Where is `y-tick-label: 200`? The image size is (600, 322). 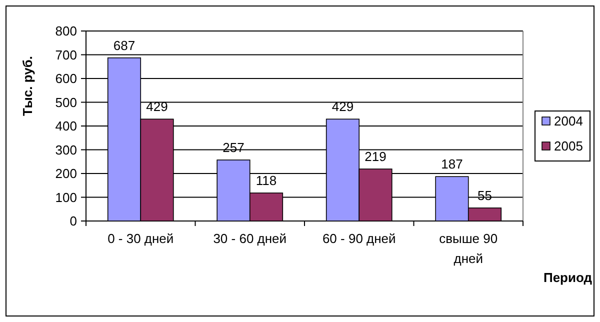
y-tick-label: 200 is located at coordinates (66, 174).